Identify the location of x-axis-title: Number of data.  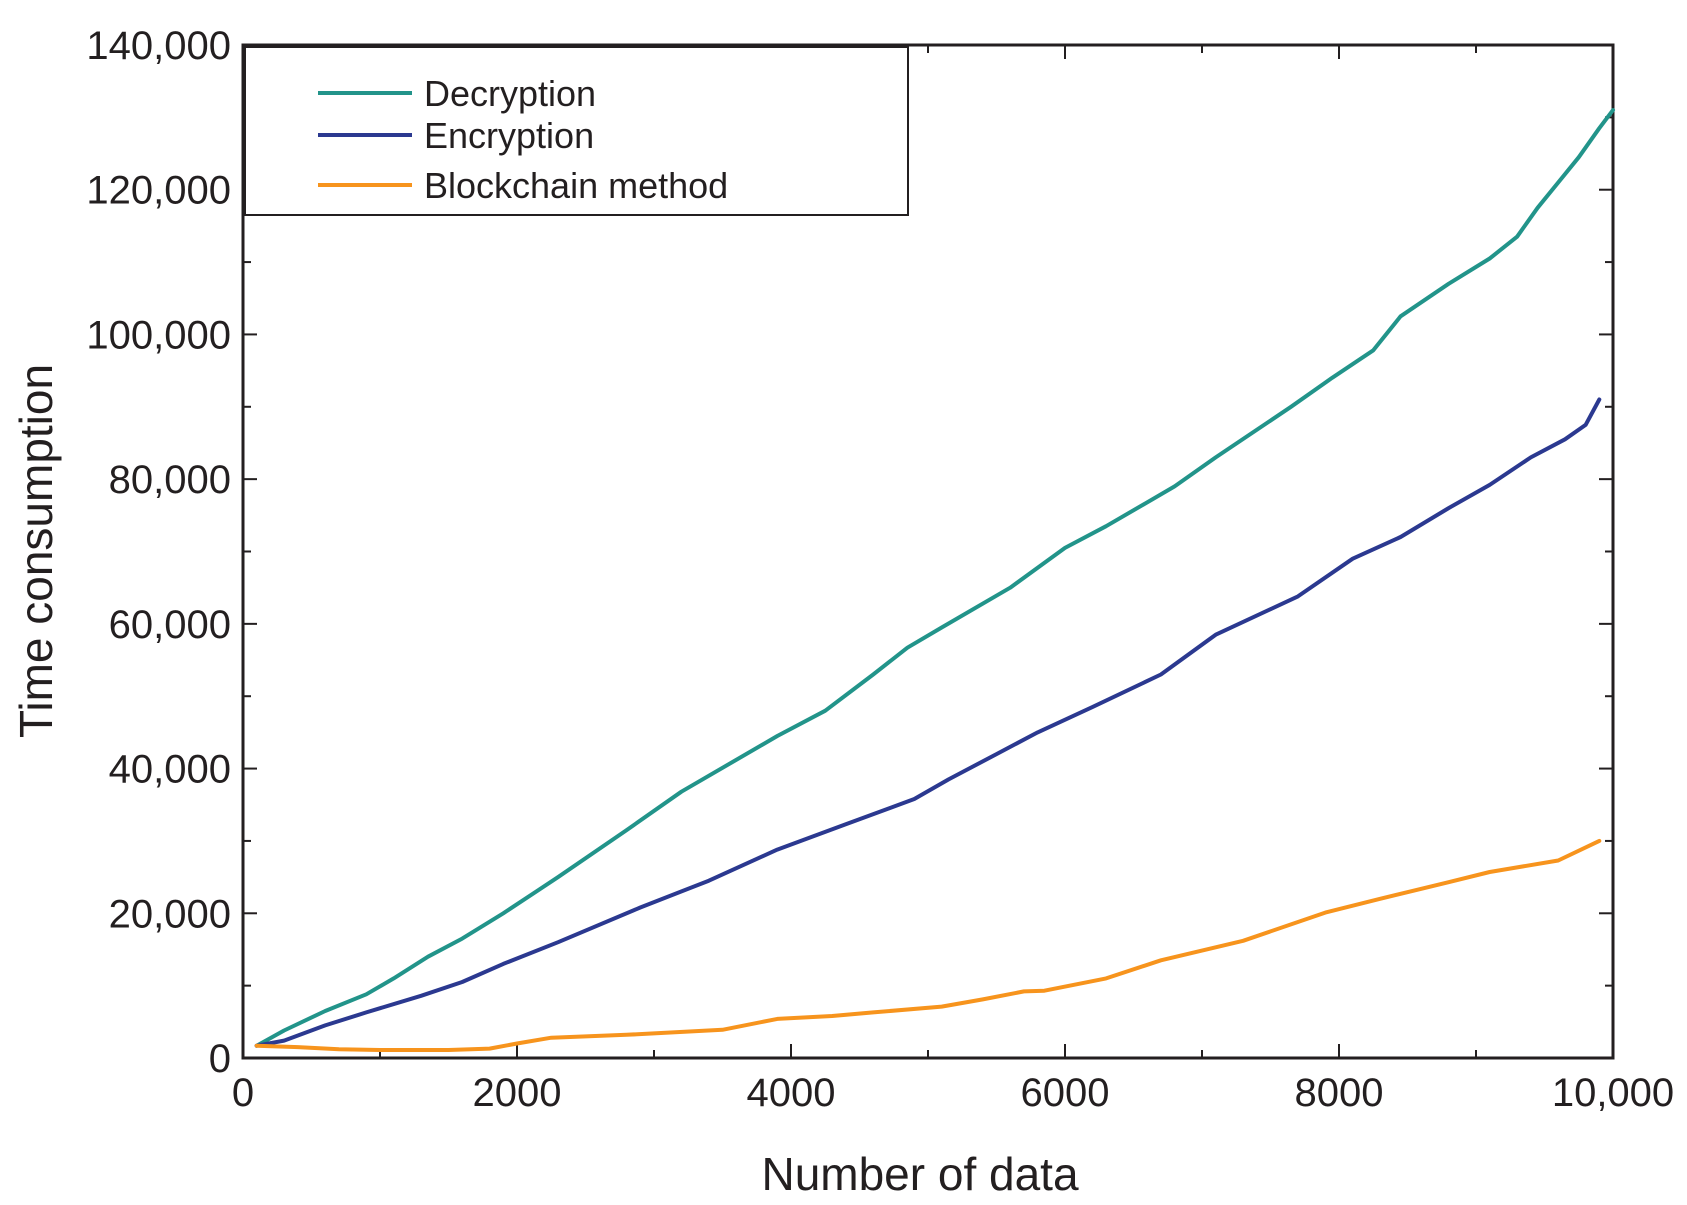
(919, 1174).